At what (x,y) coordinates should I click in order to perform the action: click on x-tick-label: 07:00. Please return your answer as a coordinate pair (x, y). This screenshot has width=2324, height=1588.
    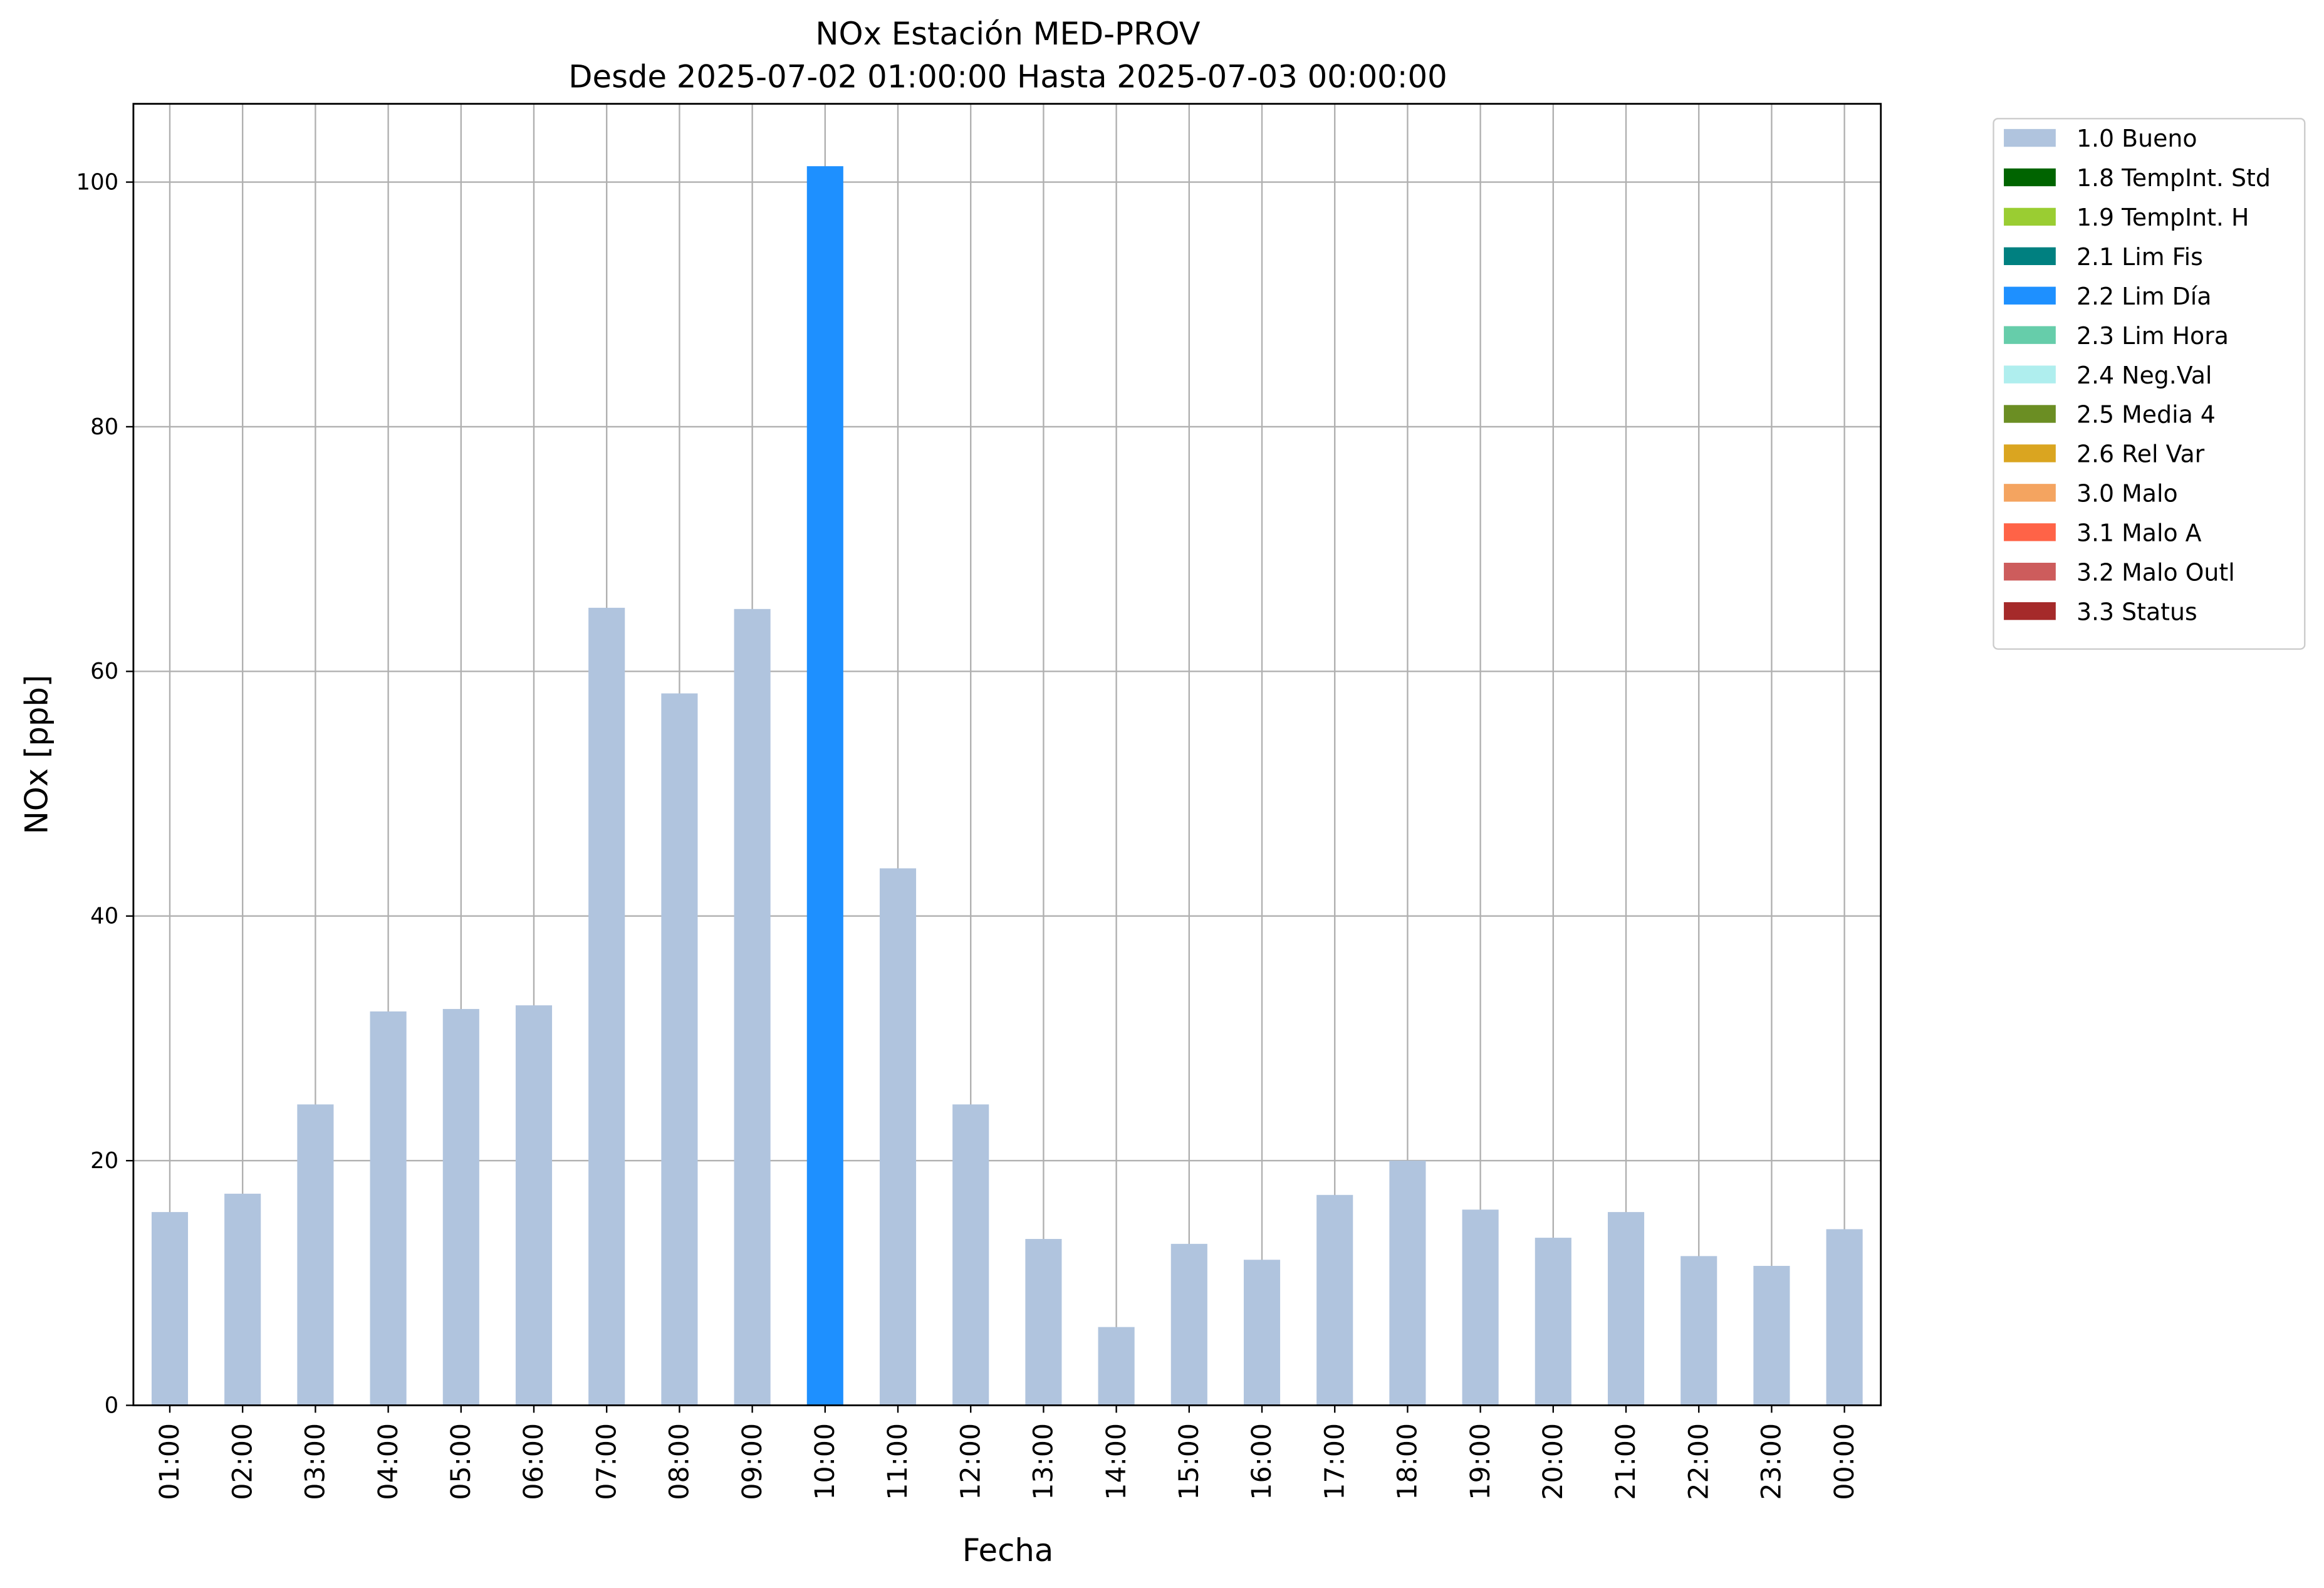
    Looking at the image, I should click on (606, 1462).